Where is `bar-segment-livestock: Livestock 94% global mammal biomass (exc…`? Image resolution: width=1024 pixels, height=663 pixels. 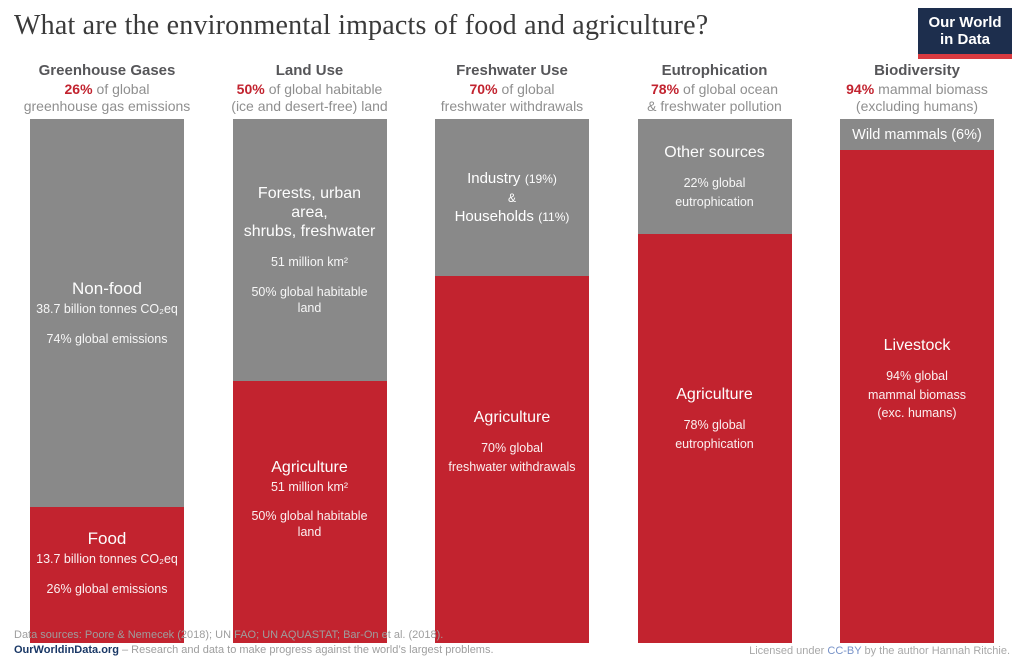 bar-segment-livestock: Livestock 94% global mammal biomass (exc… is located at coordinates (917, 396).